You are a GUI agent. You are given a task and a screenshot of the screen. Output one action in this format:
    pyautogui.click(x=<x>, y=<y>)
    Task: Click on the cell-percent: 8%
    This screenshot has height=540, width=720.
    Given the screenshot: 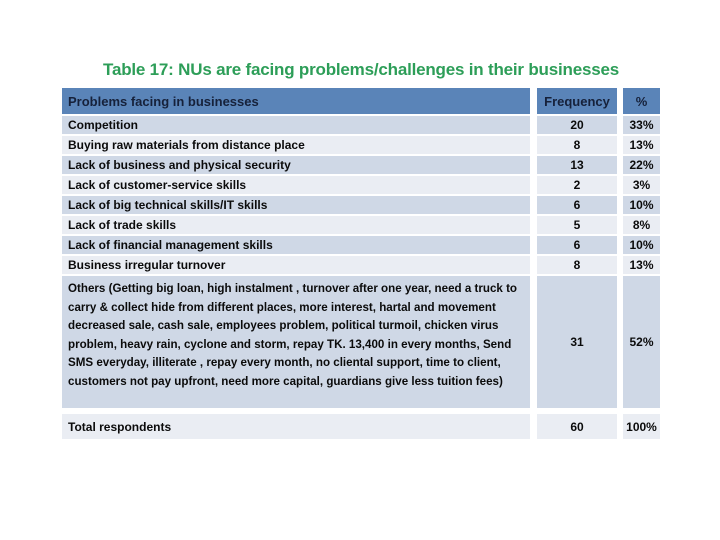 What is the action you would take?
    pyautogui.click(x=641, y=225)
    